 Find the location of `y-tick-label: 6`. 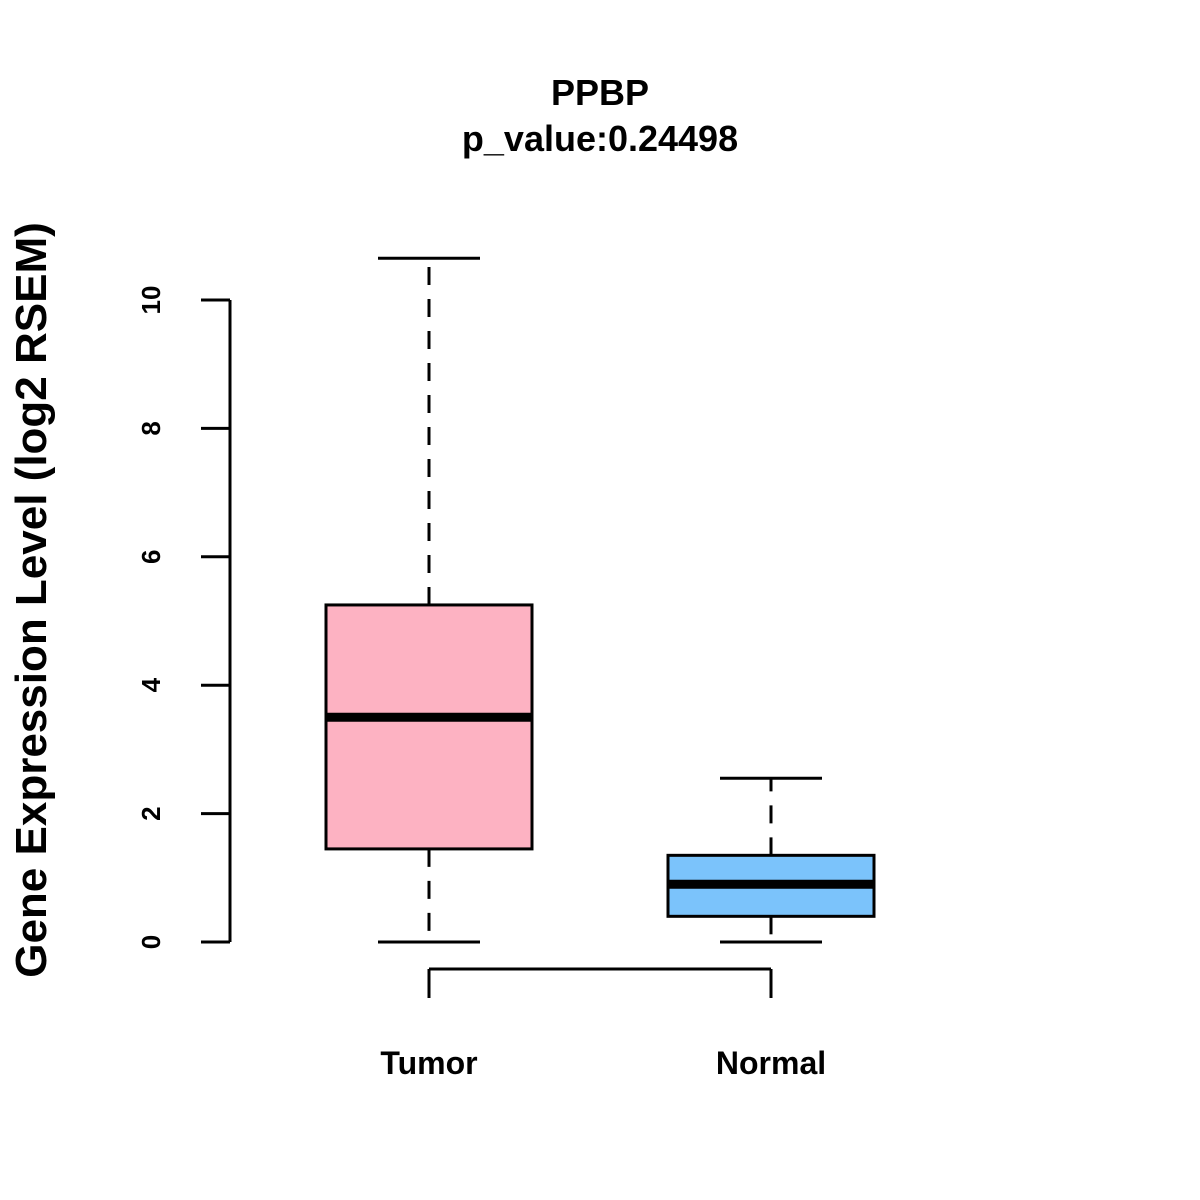

y-tick-label: 6 is located at coordinates (151, 557).